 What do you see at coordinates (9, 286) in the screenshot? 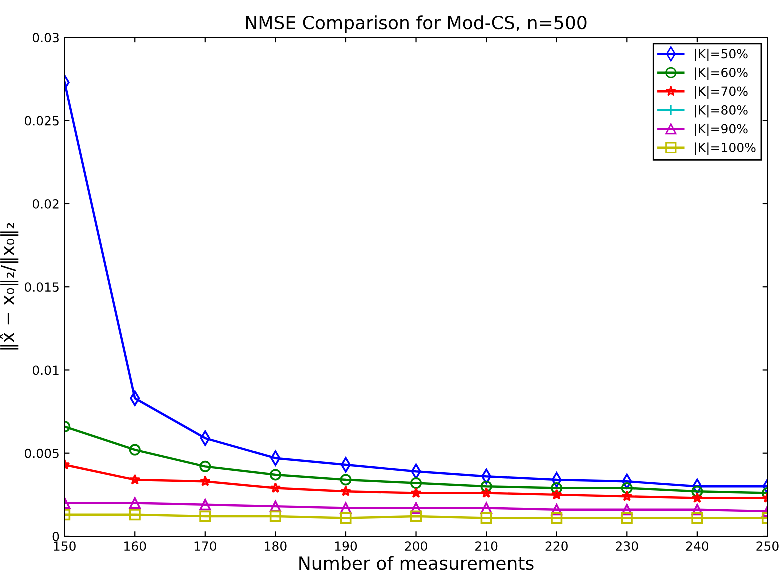
I see `y-axis-title: ‖x̂ − x₀‖₂/‖x₀‖₂` at bounding box center [9, 286].